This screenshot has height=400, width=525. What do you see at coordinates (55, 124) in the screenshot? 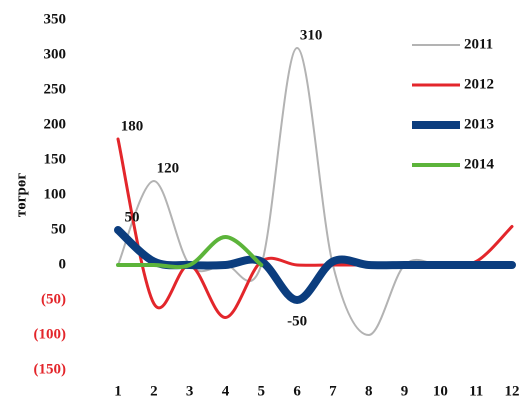
I see `y-tick-label: 200` at bounding box center [55, 124].